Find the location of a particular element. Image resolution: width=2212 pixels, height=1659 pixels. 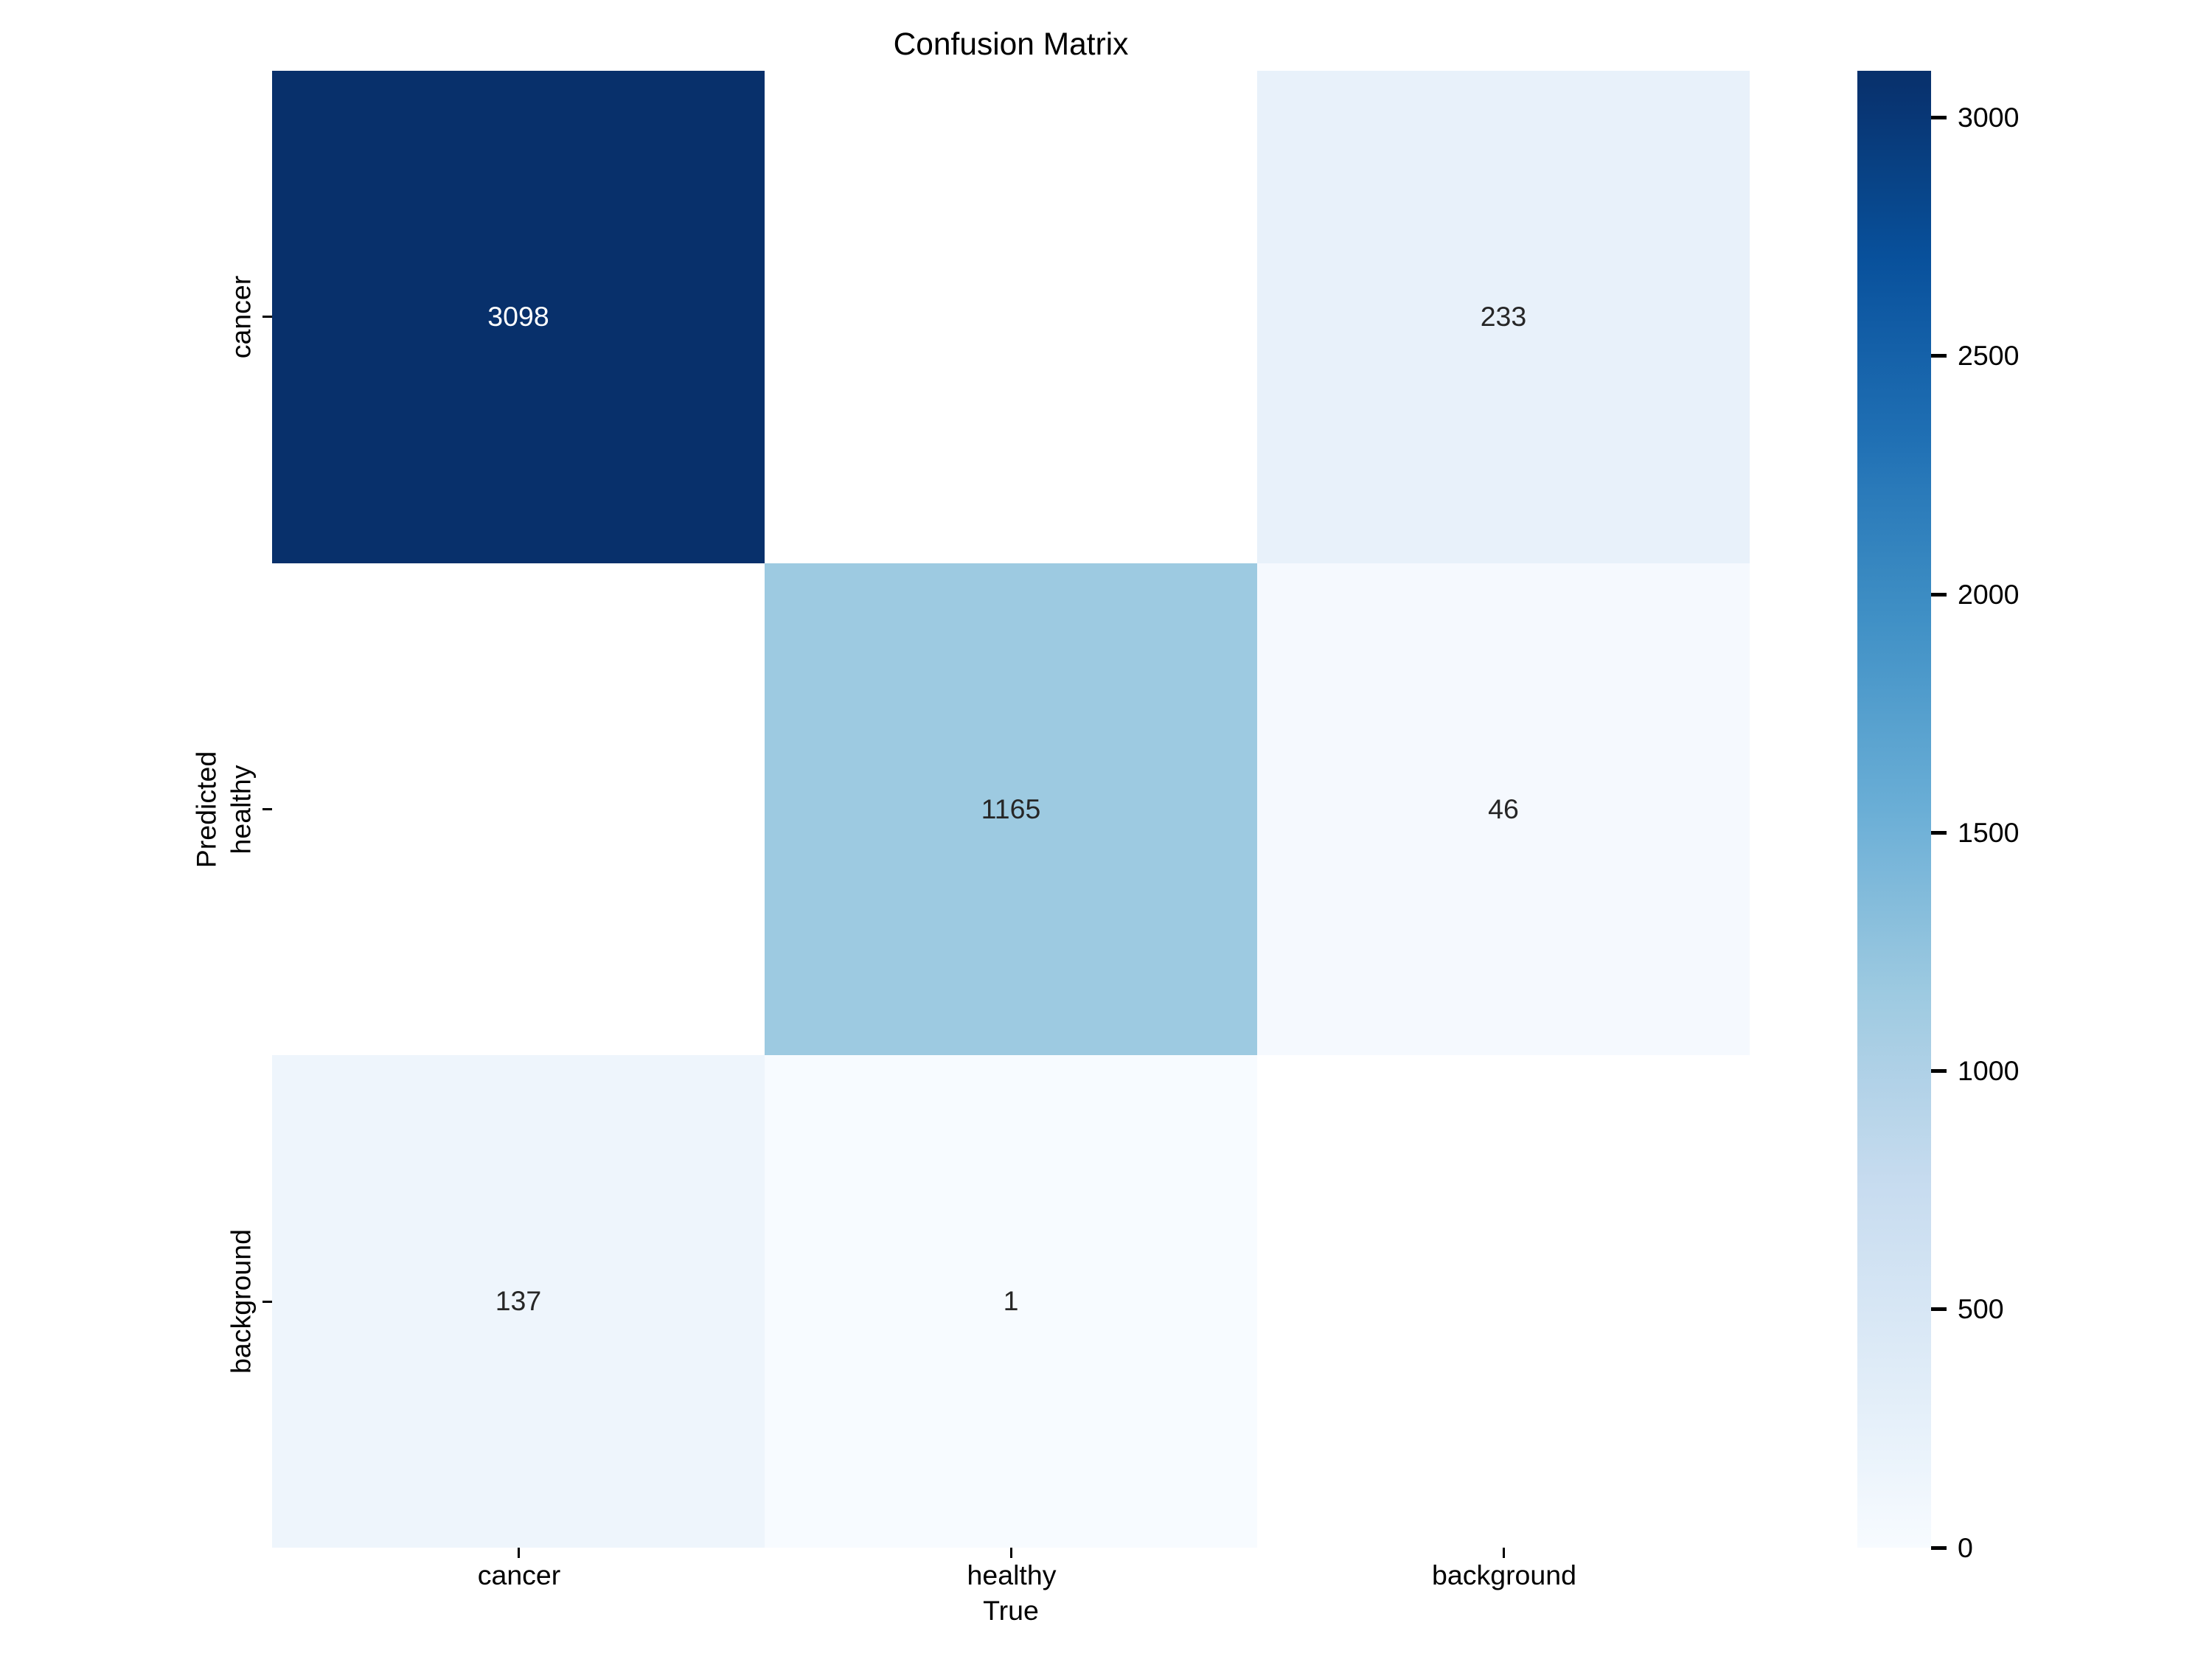

chart-title: Confusion Matrix is located at coordinates (1011, 44).